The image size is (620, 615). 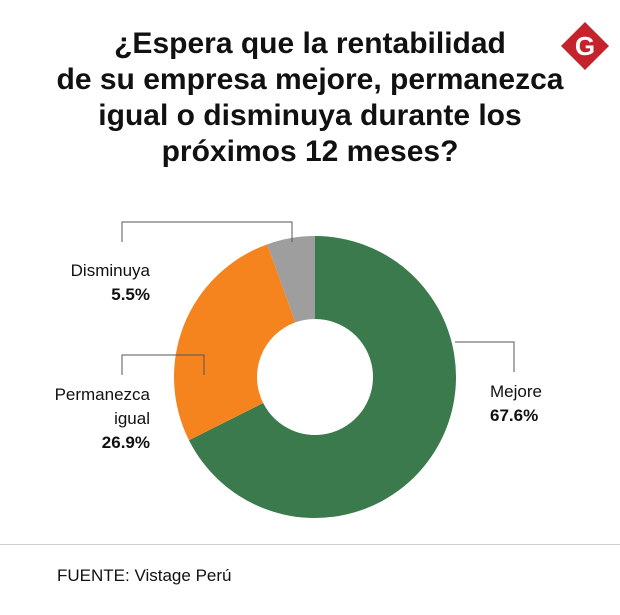 What do you see at coordinates (110, 270) in the screenshot?
I see `slice-name-disminuya: Disminuya` at bounding box center [110, 270].